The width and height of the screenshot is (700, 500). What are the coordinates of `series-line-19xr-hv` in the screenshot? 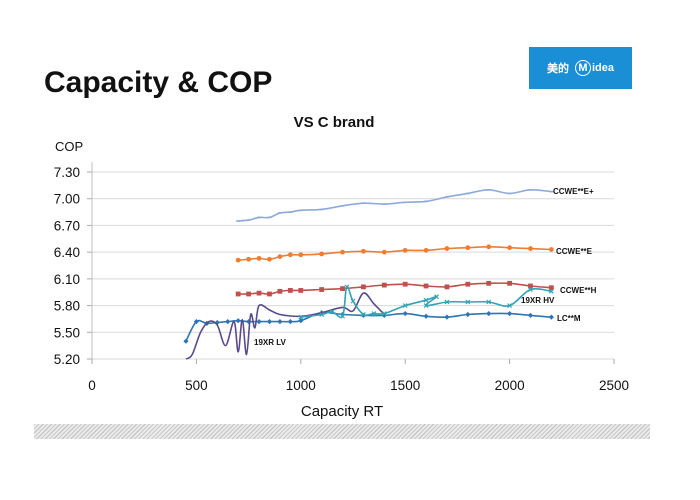 It's located at (426, 302).